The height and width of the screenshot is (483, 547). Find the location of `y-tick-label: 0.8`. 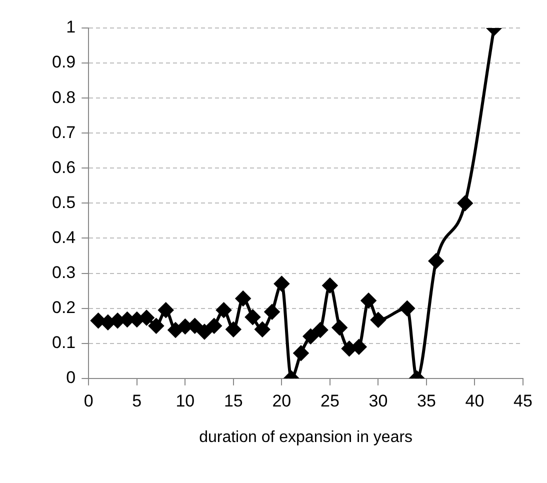

y-tick-label: 0.8 is located at coordinates (64, 97).